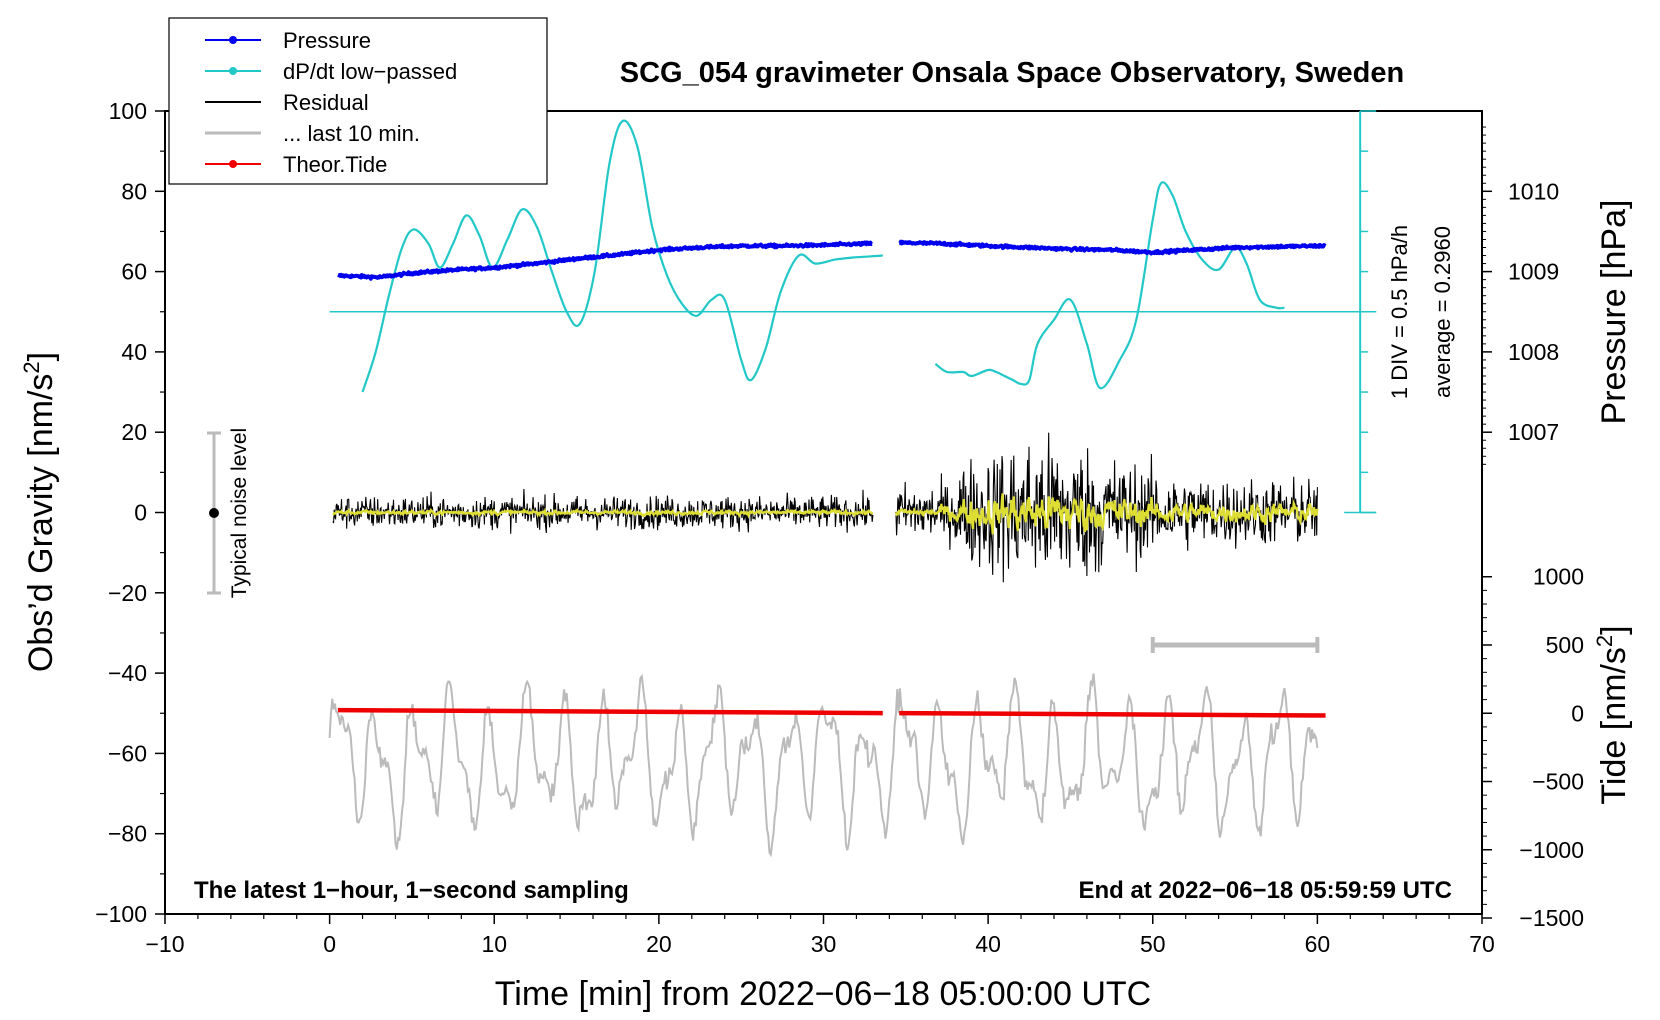 The image size is (1660, 1020). Describe the element at coordinates (335, 164) in the screenshot. I see `legend-label: Theor.Tide` at that location.